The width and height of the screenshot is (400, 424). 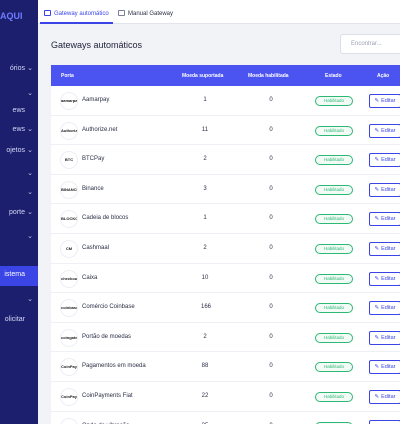 What do you see at coordinates (225, 160) in the screenshot?
I see `table-row: BTC BTCPay 2 0 Habilitado ✎ Editar` at bounding box center [225, 160].